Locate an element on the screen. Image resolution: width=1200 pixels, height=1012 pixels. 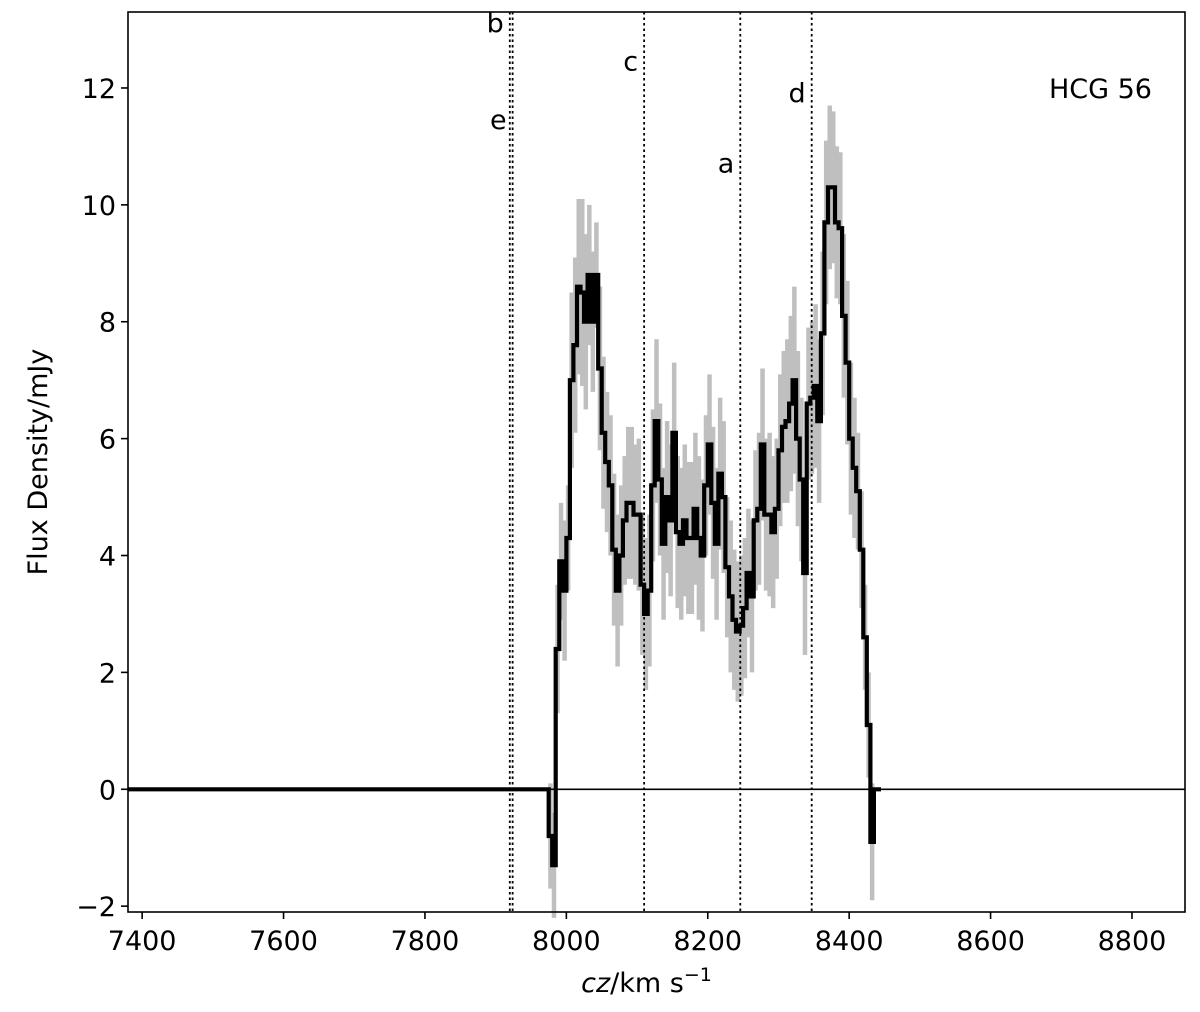
marker-label-e: e is located at coordinates (498, 120).